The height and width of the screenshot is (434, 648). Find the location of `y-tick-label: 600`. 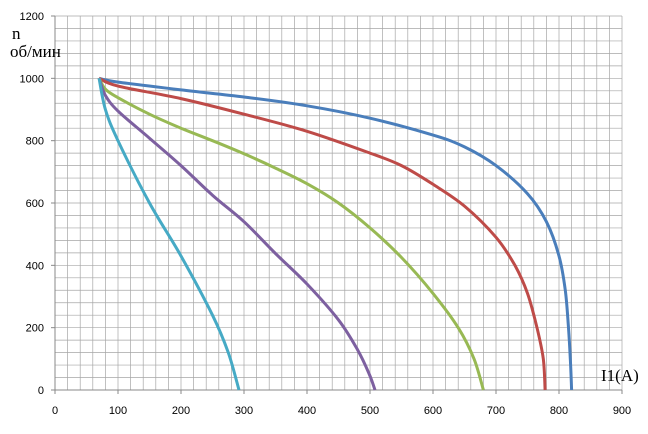

y-tick-label: 600 is located at coordinates (35, 204).